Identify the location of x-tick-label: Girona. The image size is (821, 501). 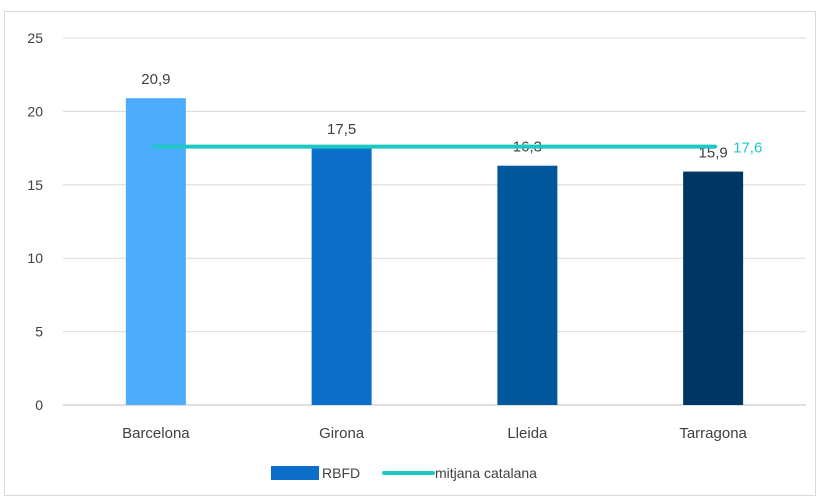
(342, 433).